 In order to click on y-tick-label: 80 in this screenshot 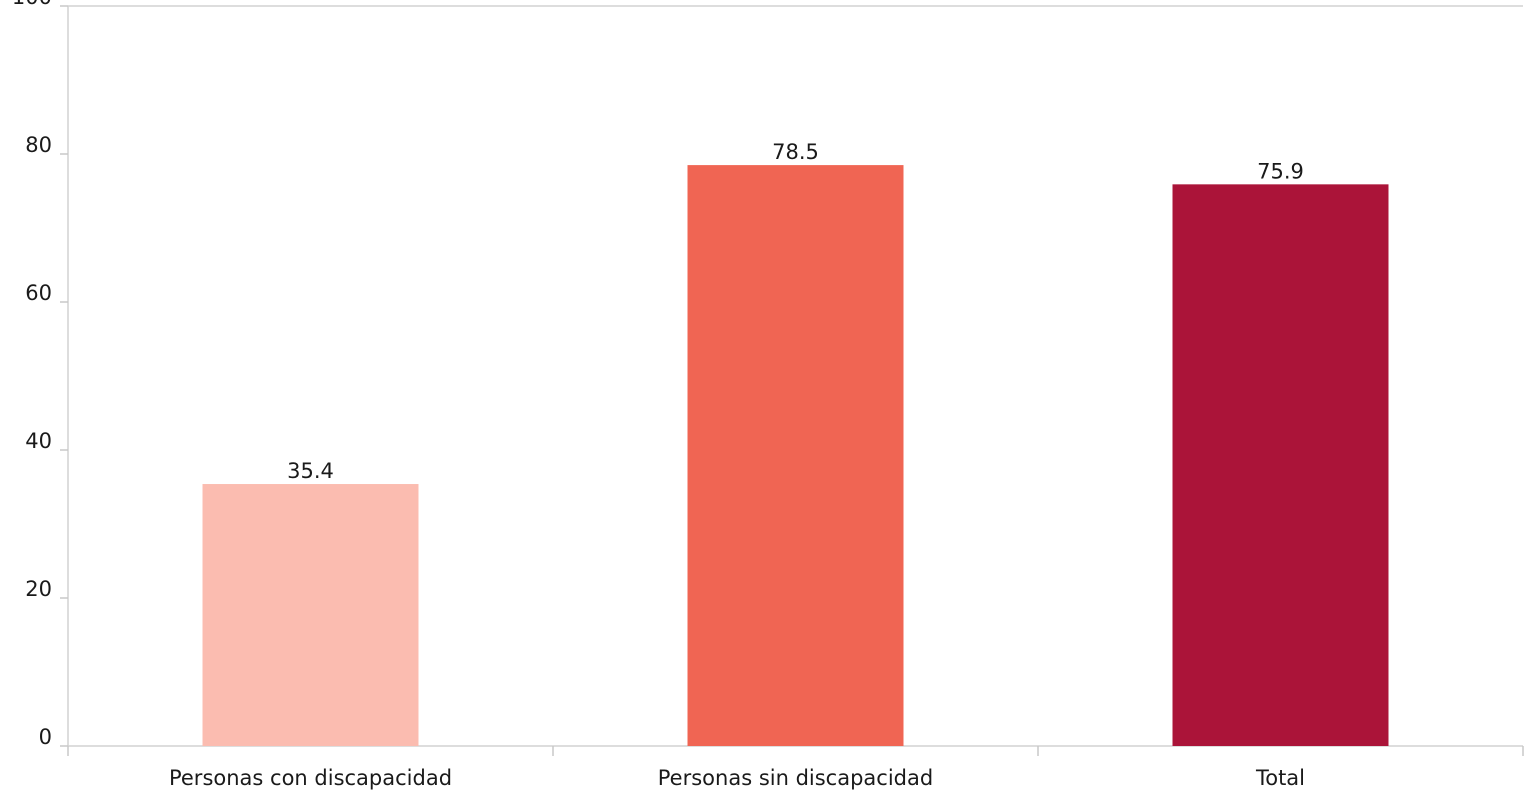, I will do `click(38, 145)`.